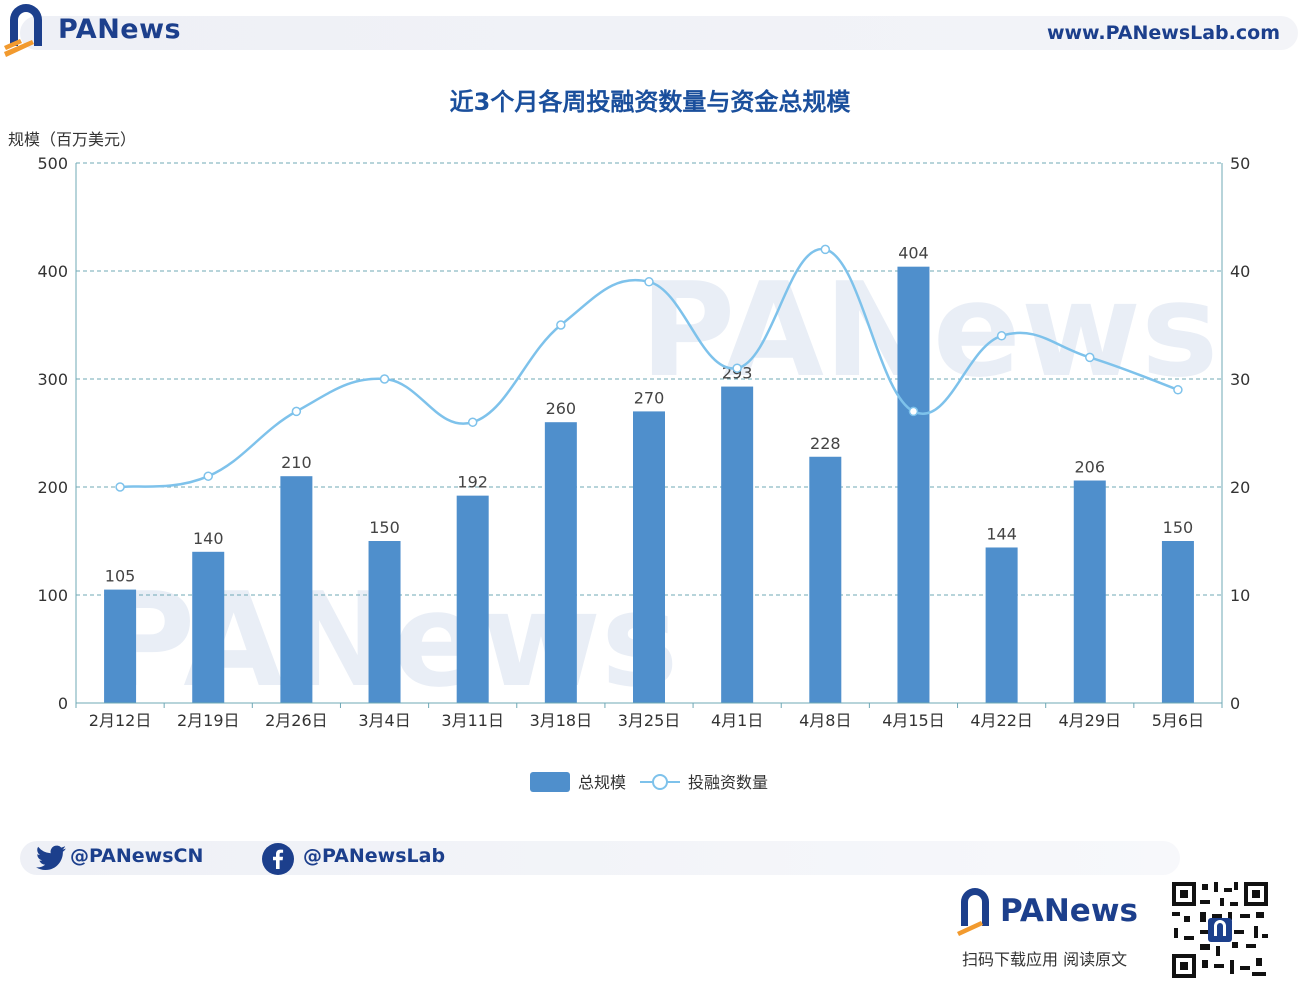 The image size is (1300, 994). Describe the element at coordinates (296, 462) in the screenshot. I see `bar-value-label: 210` at that location.